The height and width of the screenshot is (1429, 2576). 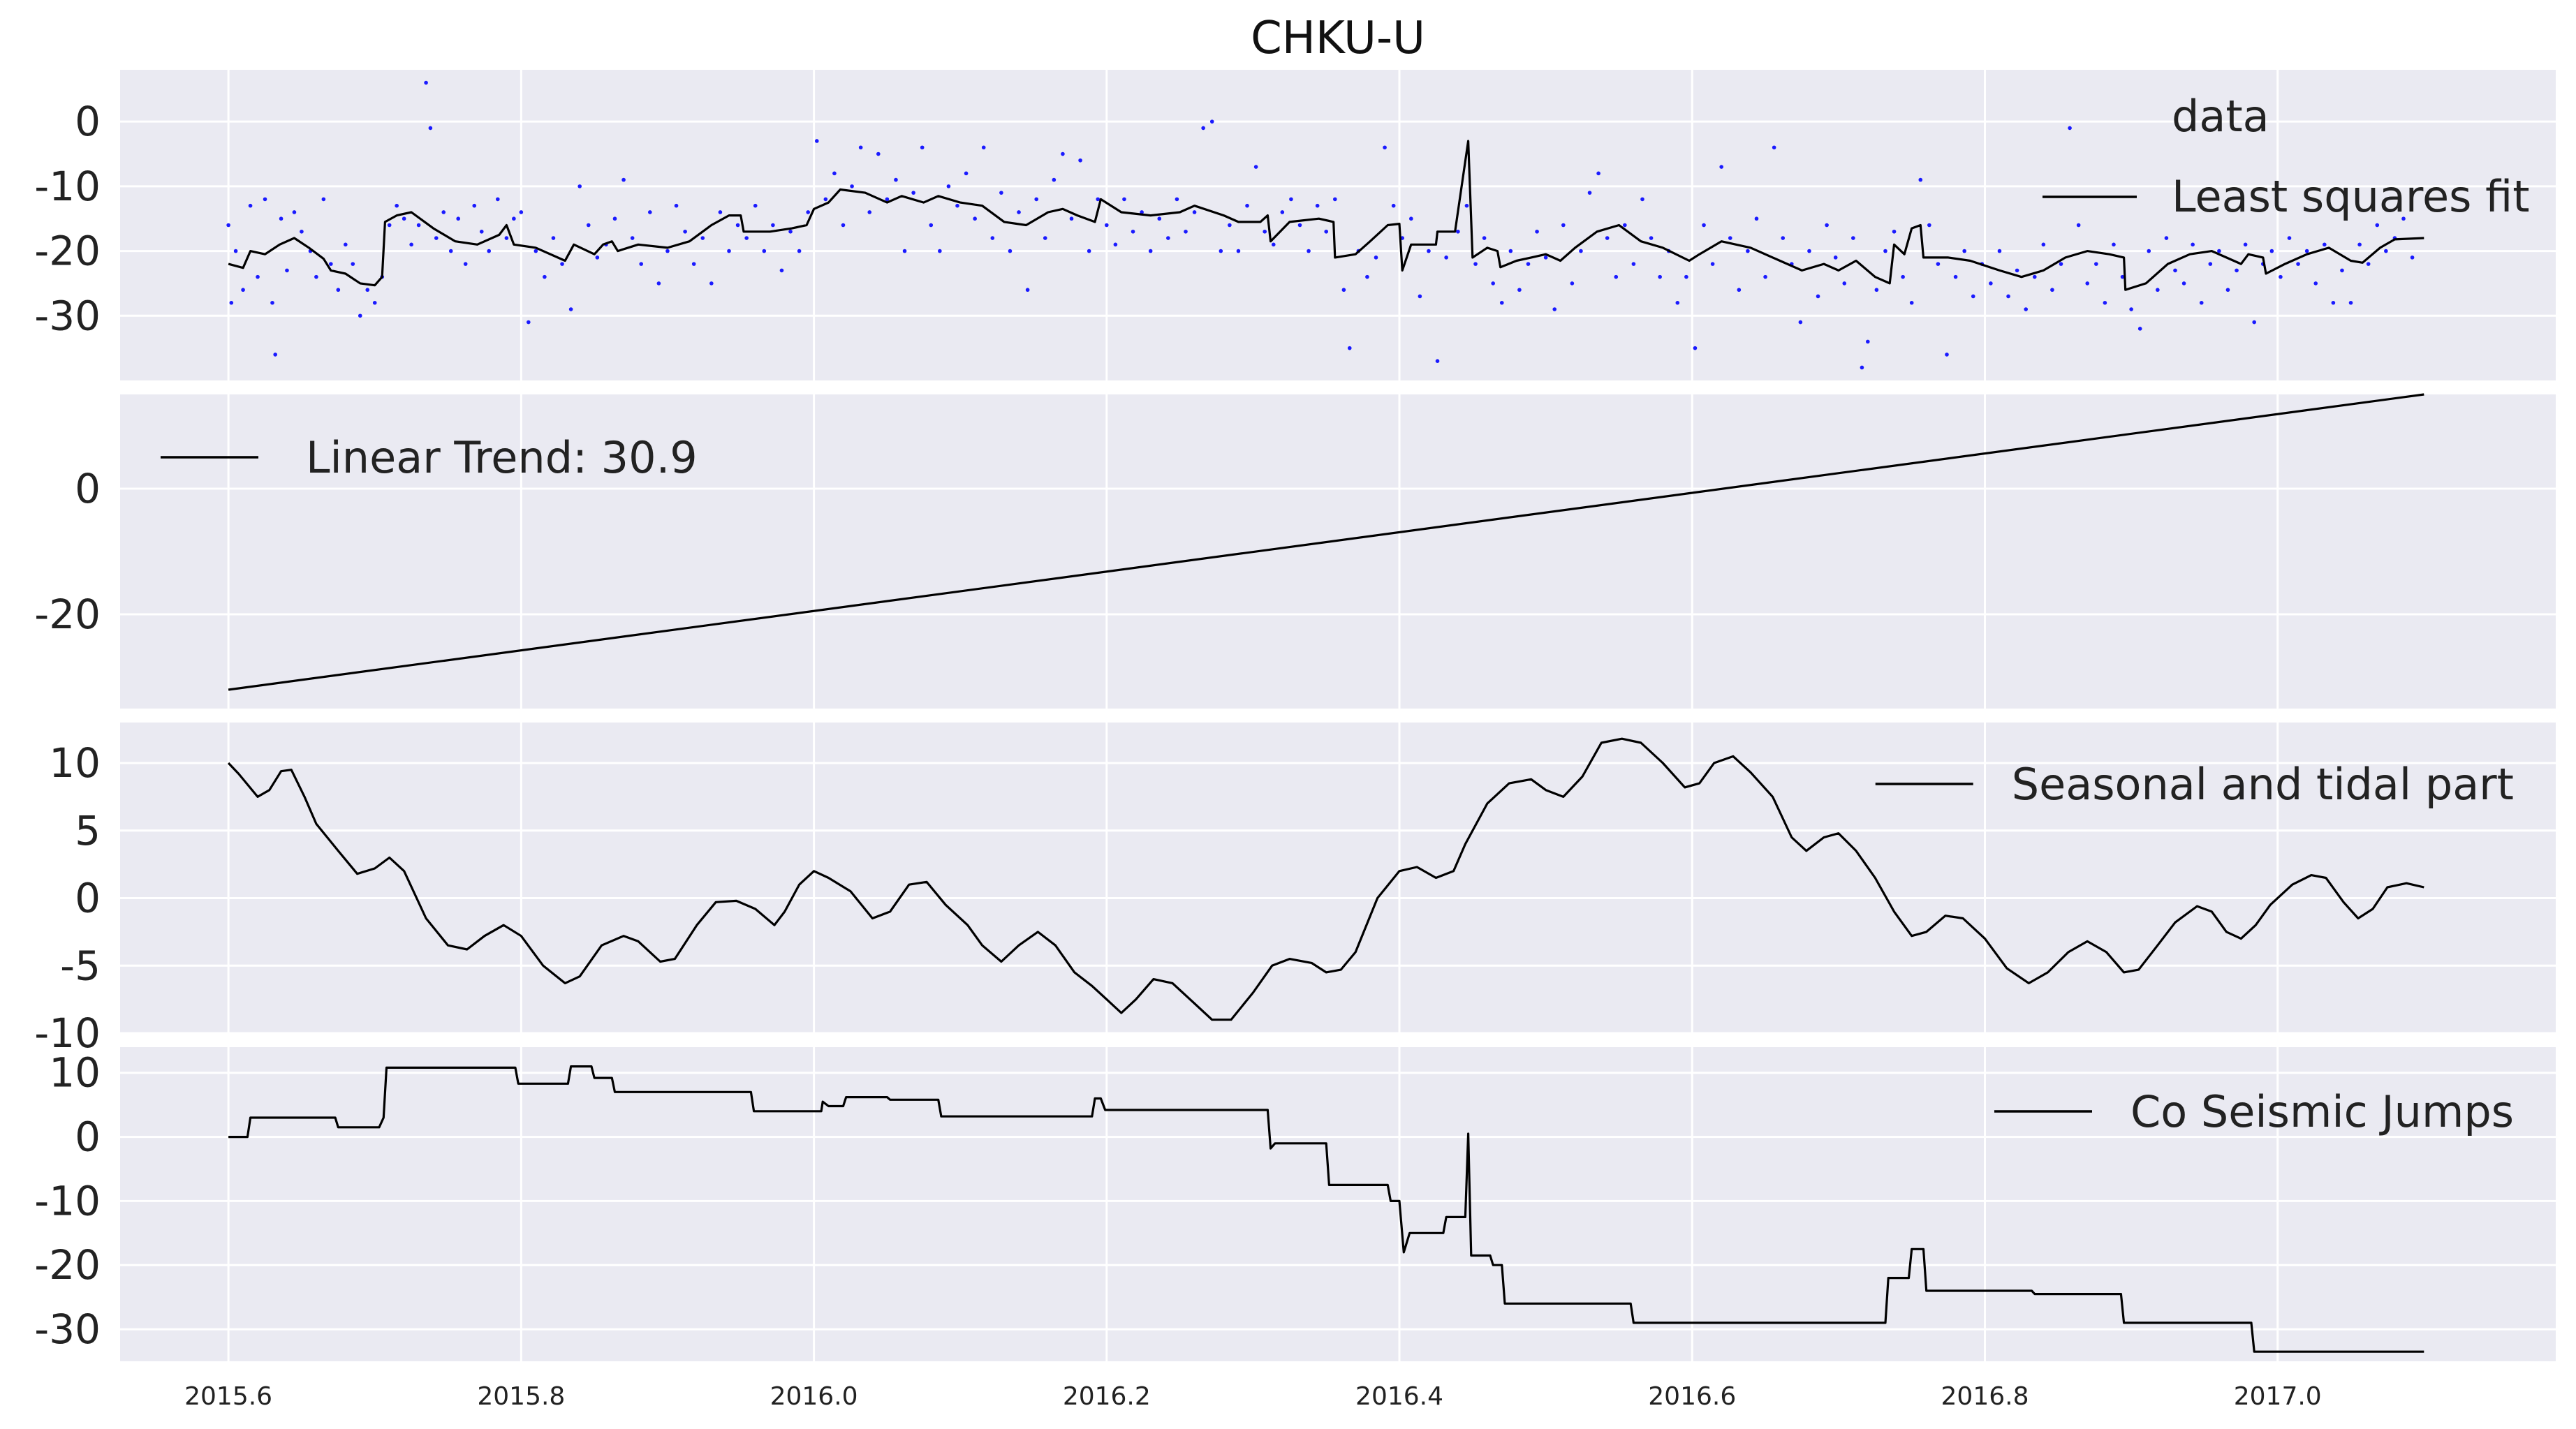 I want to click on y-tick-label: 10, so click(x=75, y=1073).